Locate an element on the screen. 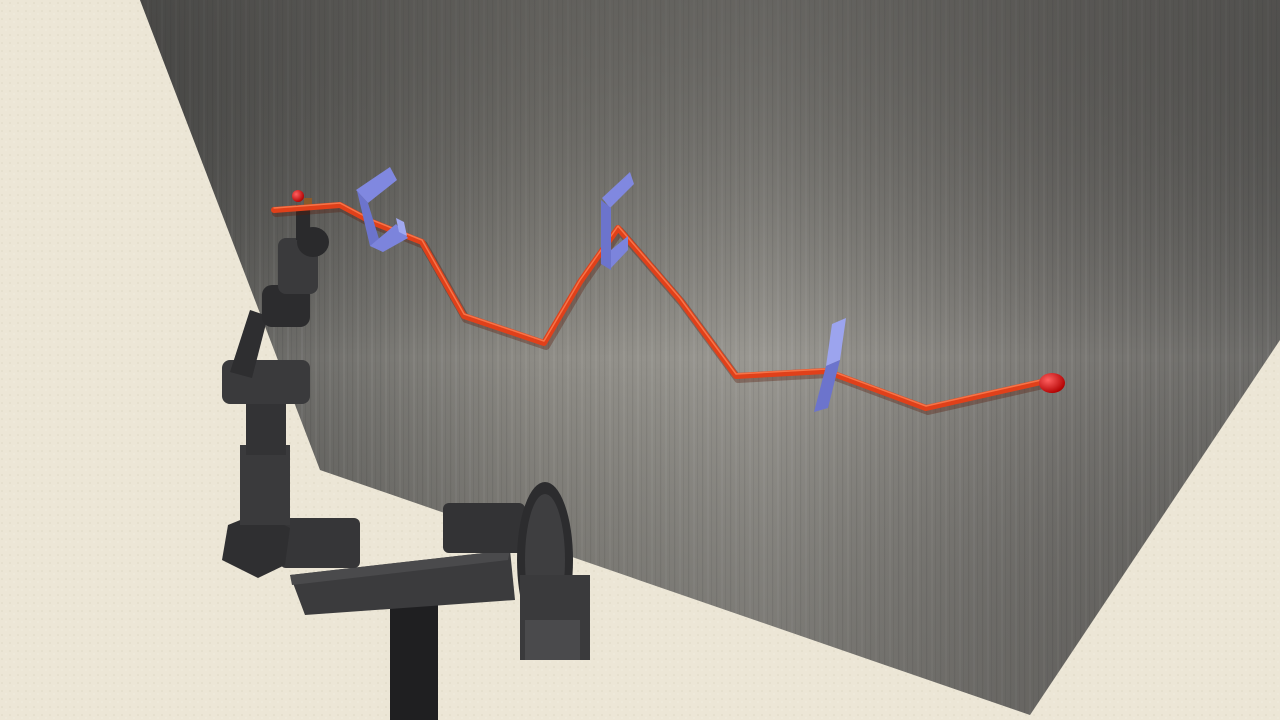 Image resolution: width=1280 pixels, height=720 pixels. robot-pedestal-pole is located at coordinates (414, 660).